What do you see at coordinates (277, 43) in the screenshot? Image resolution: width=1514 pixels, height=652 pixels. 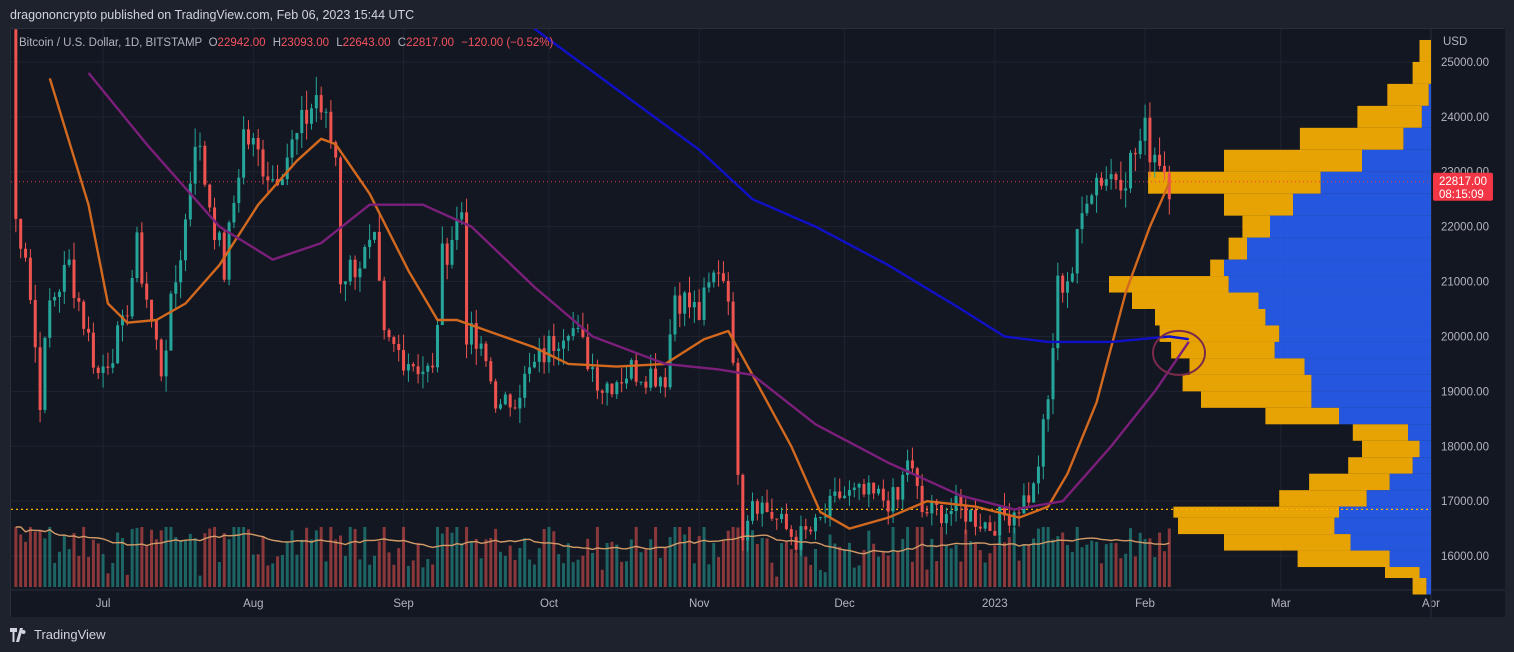 I see `high-label: H` at bounding box center [277, 43].